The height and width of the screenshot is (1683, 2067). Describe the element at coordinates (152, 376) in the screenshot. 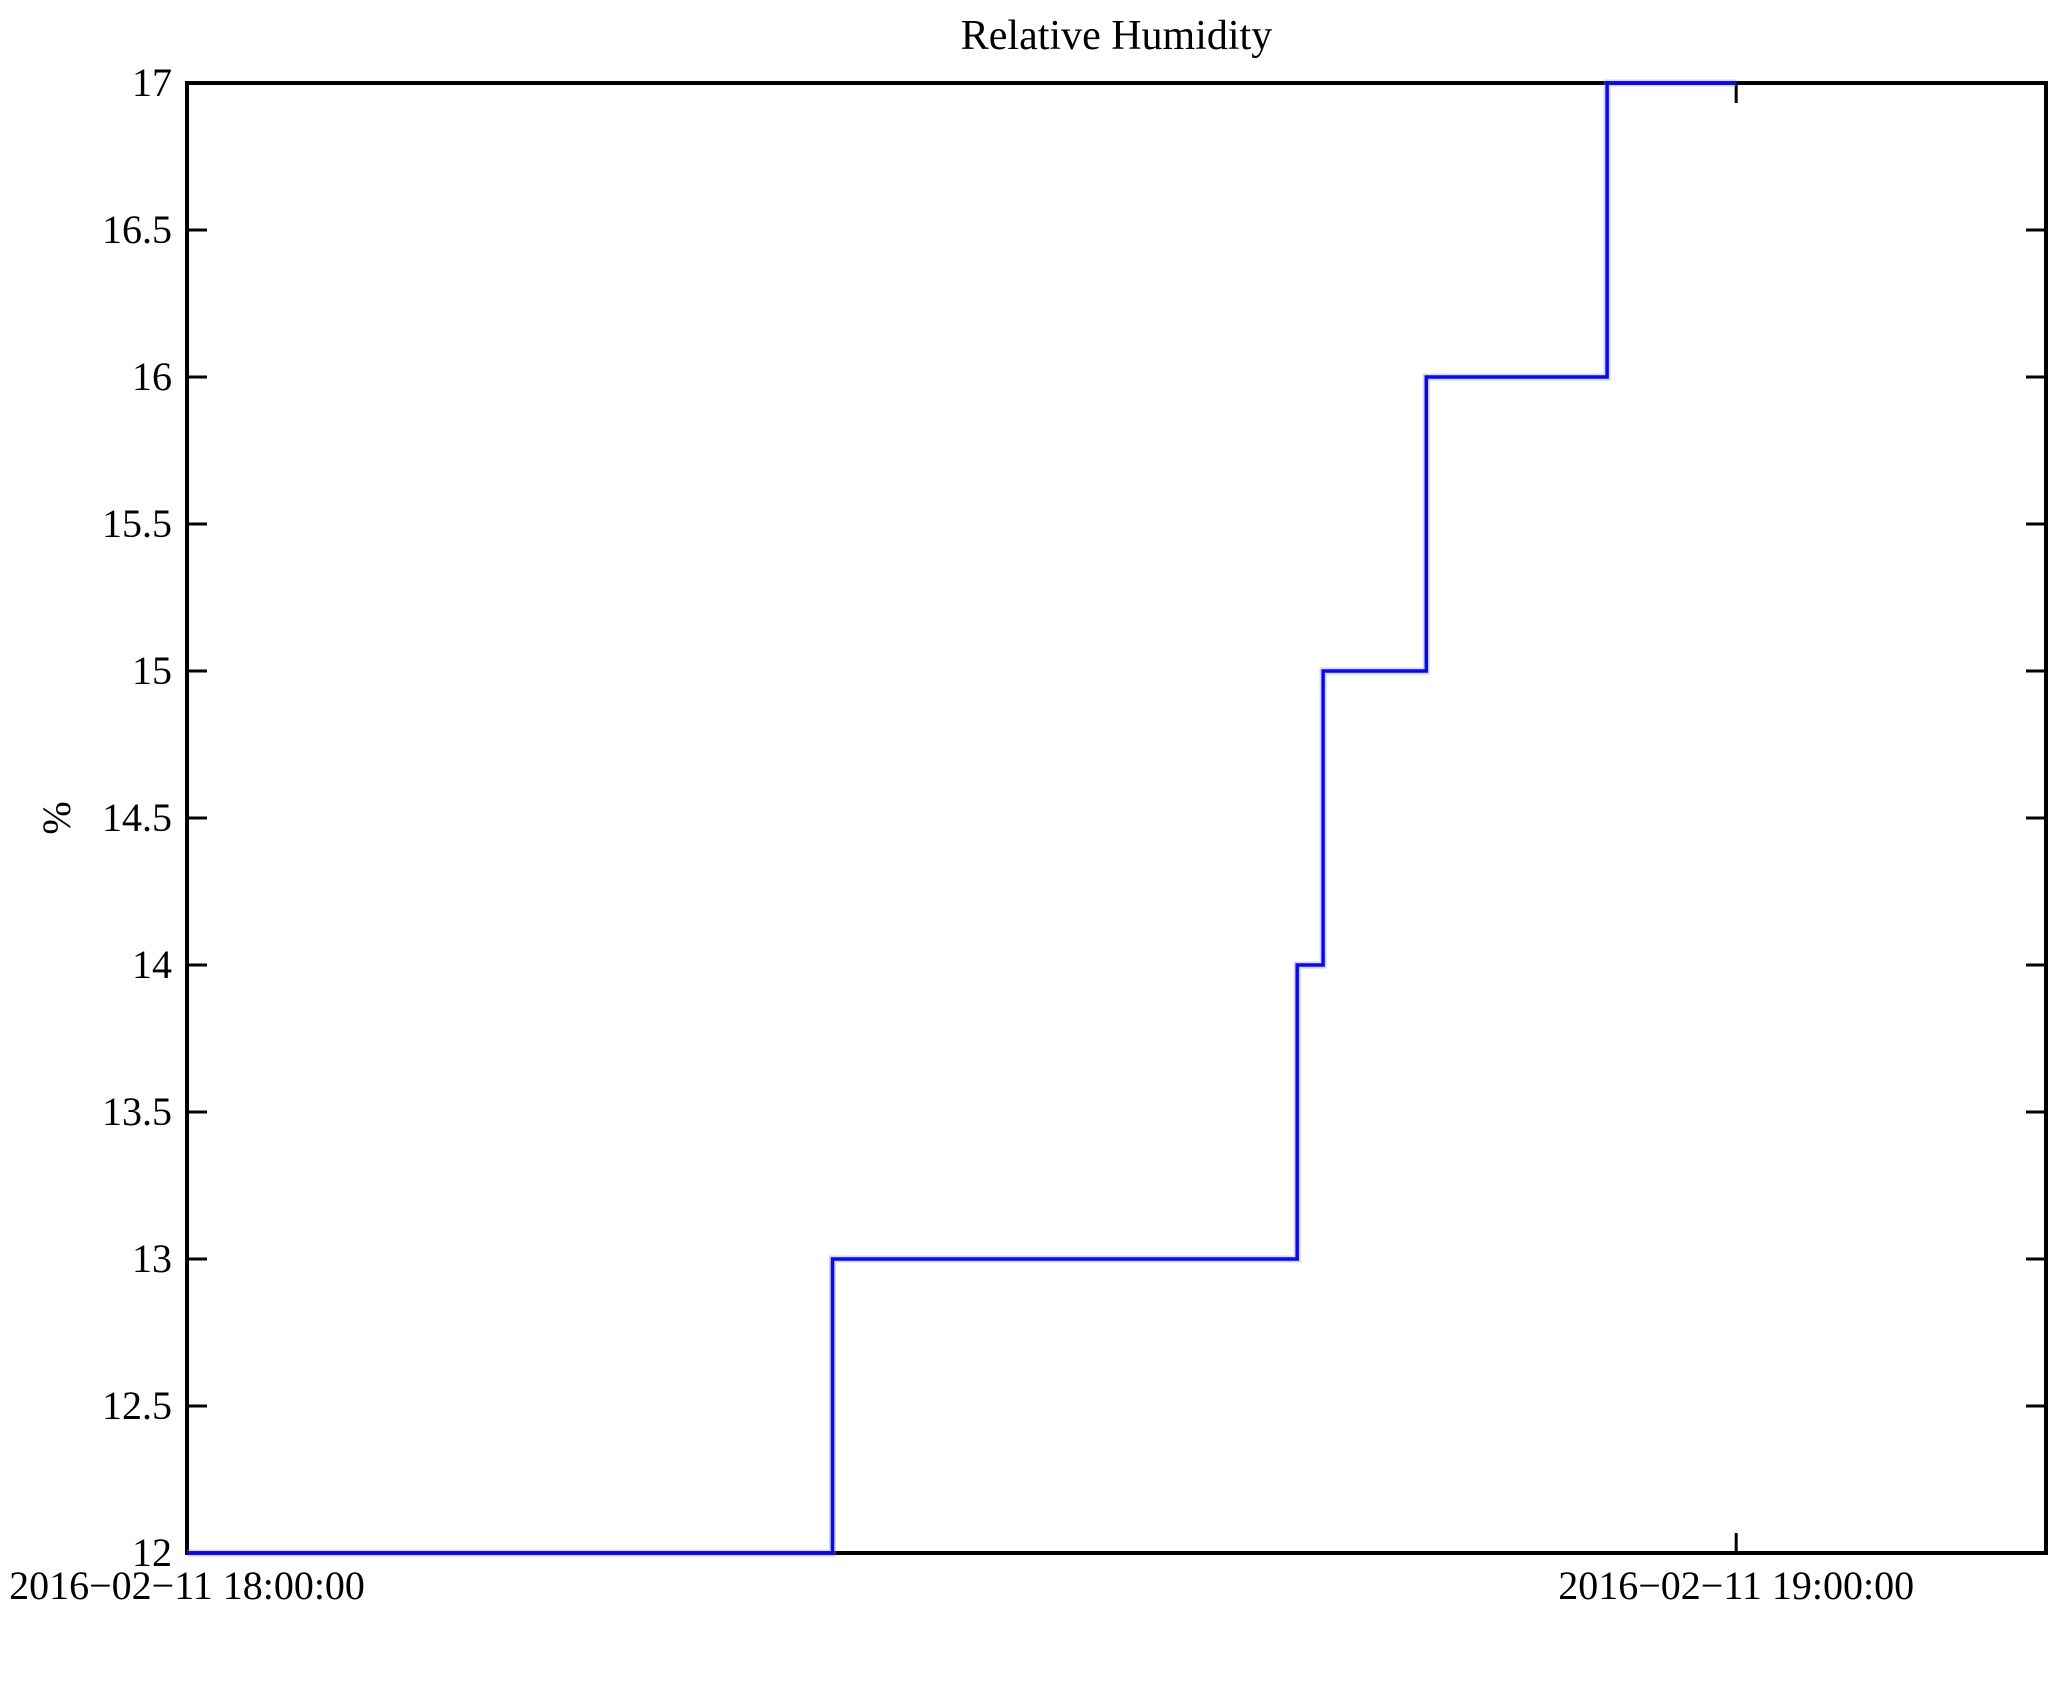

I see `y-tick-label: 16` at that location.